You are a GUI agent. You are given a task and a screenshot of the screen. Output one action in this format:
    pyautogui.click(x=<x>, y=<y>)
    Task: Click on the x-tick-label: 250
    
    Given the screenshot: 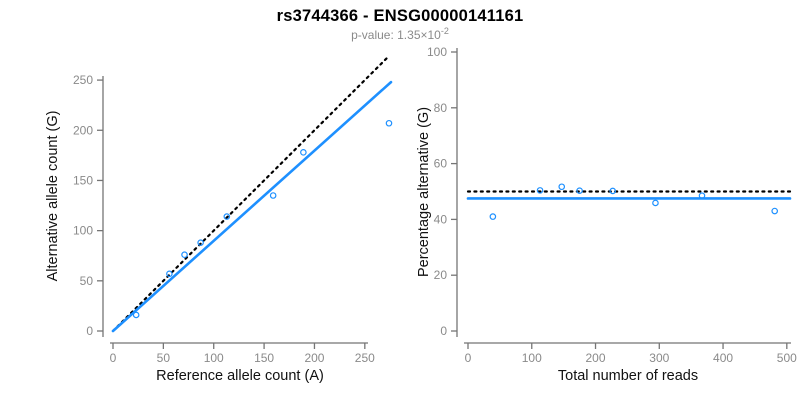 What is the action you would take?
    pyautogui.click(x=365, y=358)
    